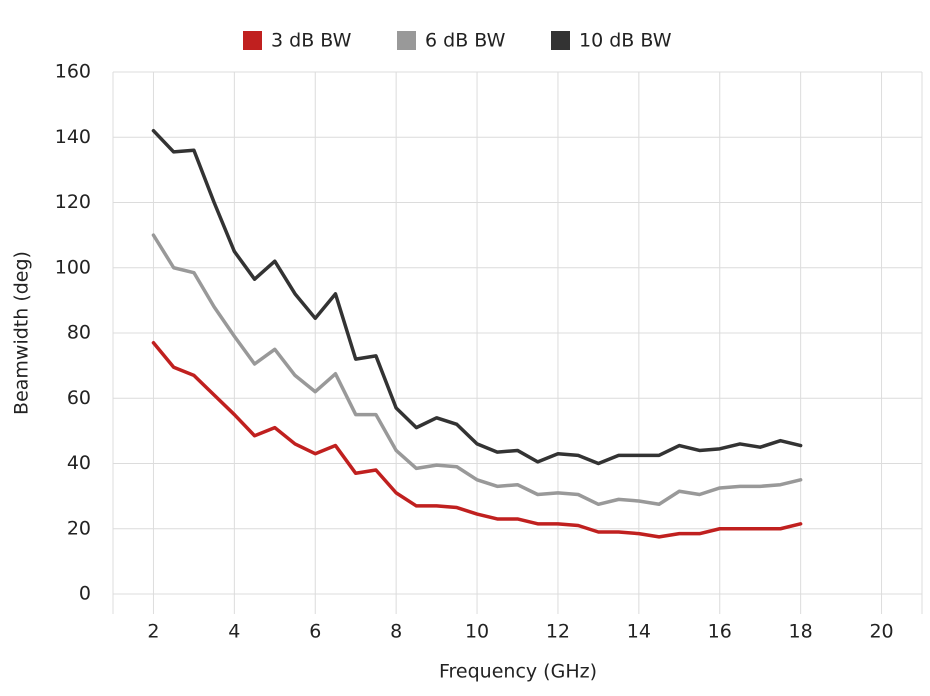  What do you see at coordinates (79, 463) in the screenshot?
I see `y-tick-label: 40` at bounding box center [79, 463].